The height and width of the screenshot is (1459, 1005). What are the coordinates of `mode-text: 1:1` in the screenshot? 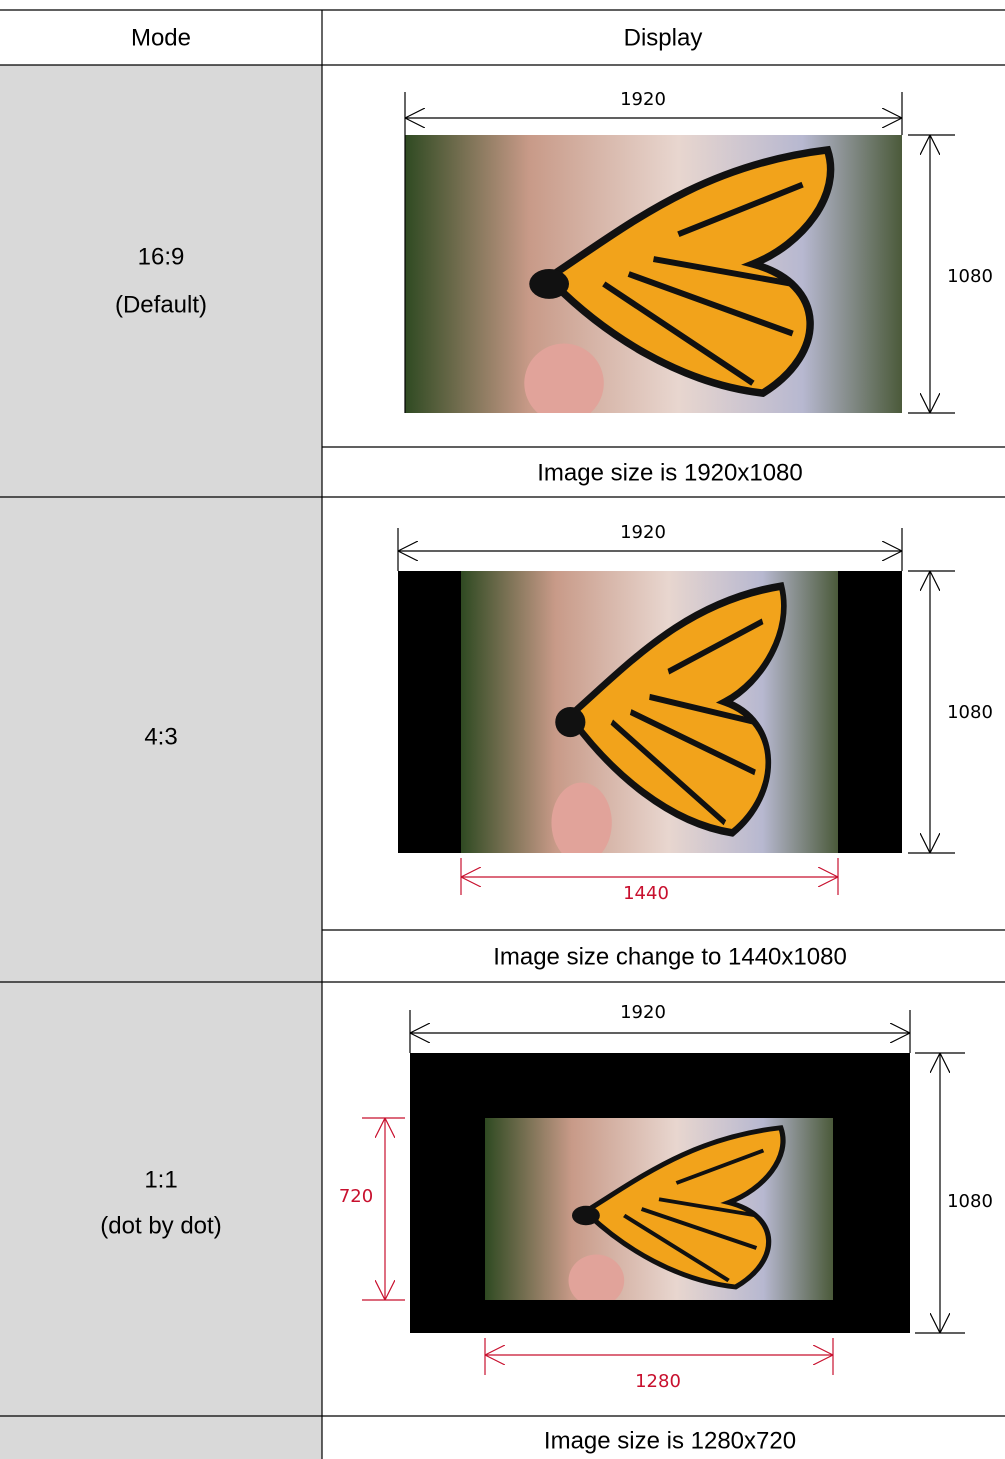 It's located at (160, 1179).